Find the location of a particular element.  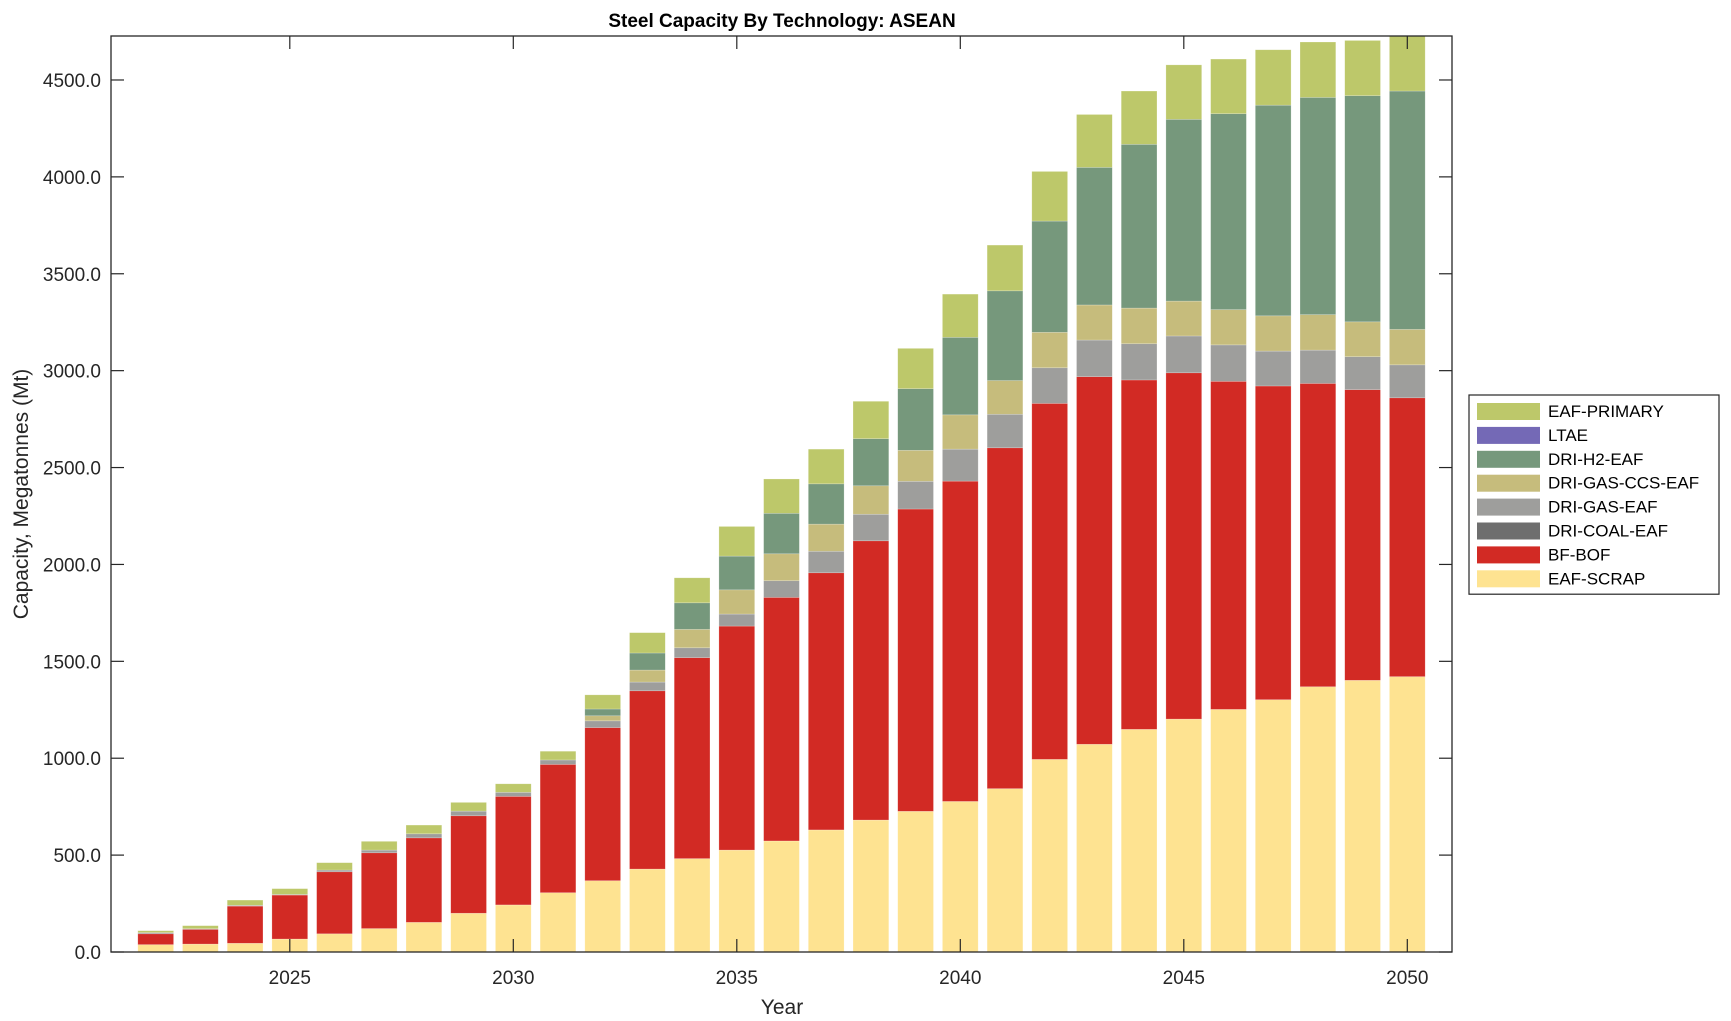

bar-segment-dri-gas-ccs-eaf-2044 is located at coordinates (1139, 326).